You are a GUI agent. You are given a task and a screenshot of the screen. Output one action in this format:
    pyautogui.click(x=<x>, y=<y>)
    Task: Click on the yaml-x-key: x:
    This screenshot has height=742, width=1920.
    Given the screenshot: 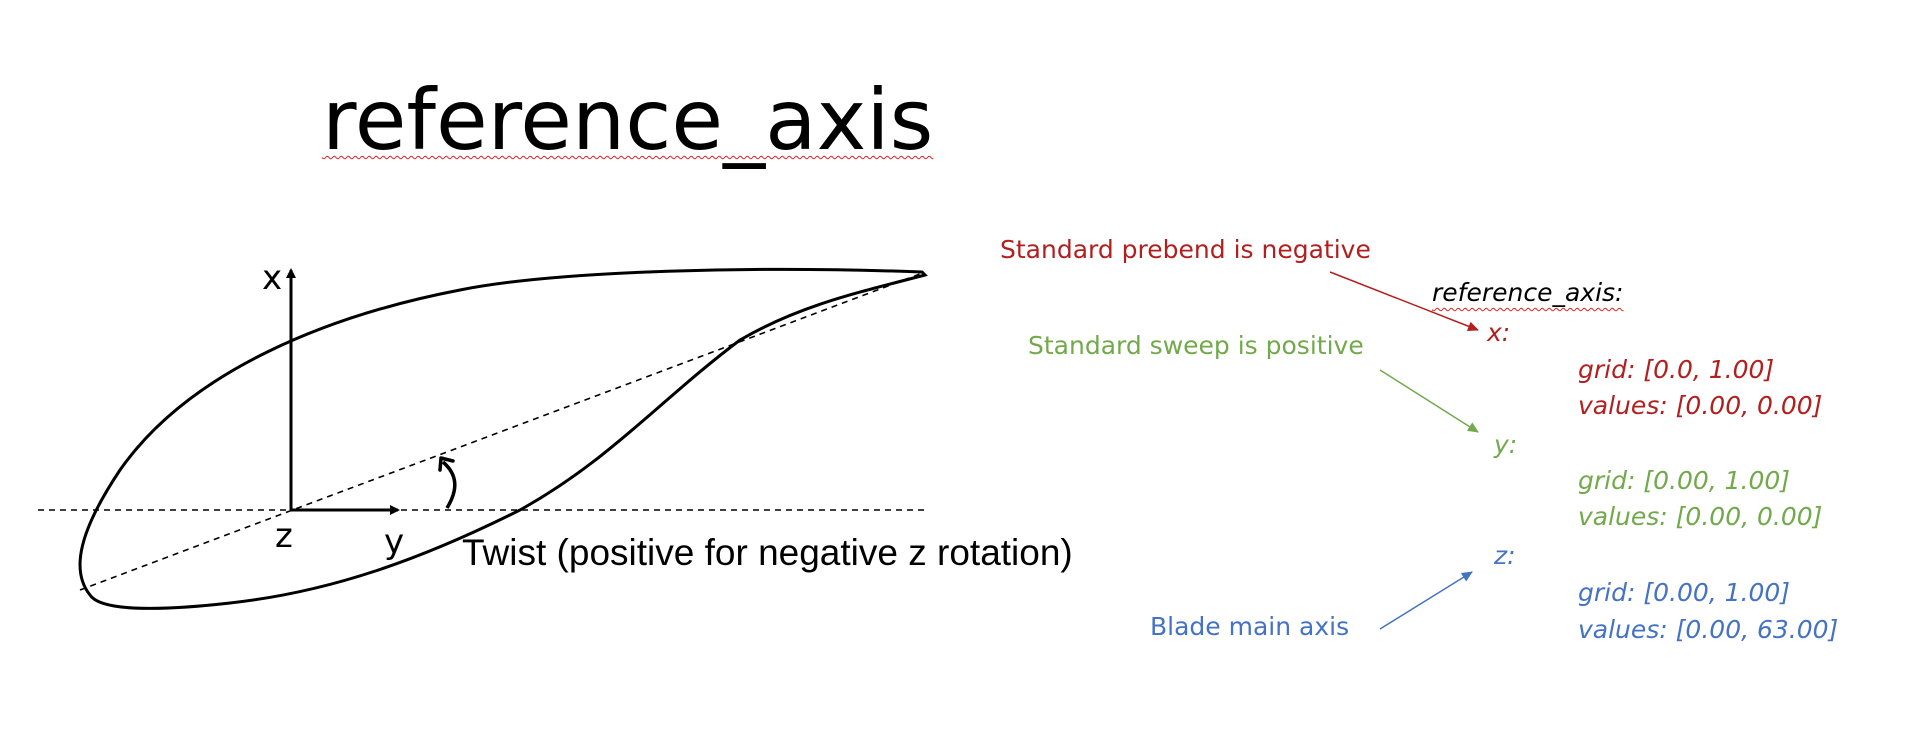 What is the action you would take?
    pyautogui.click(x=1499, y=332)
    